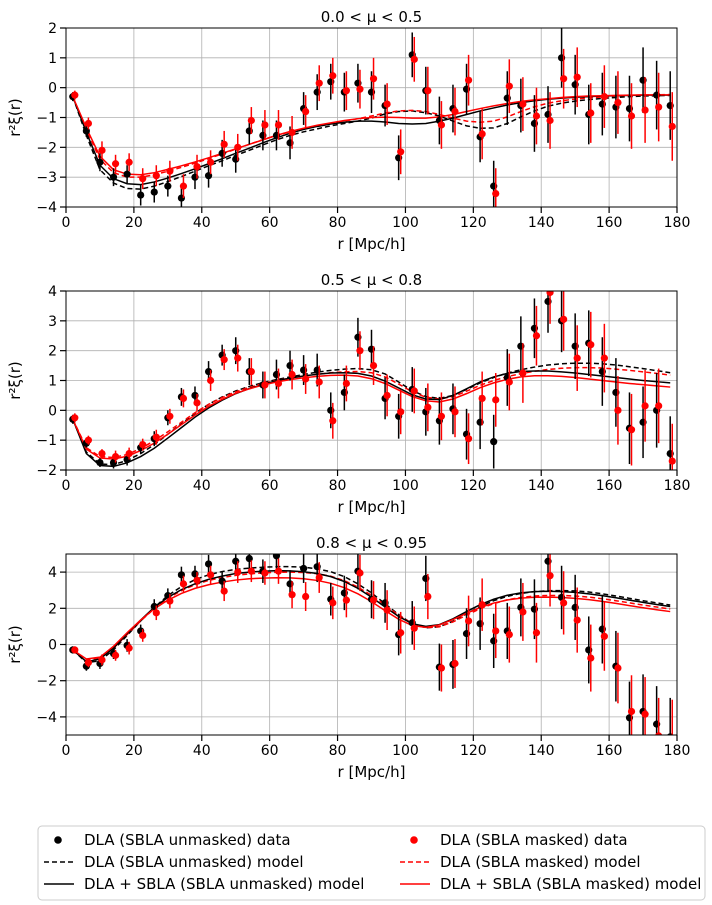 The height and width of the screenshot is (905, 712). Describe the element at coordinates (46, 441) in the screenshot. I see `y-tick-label: −1` at that location.